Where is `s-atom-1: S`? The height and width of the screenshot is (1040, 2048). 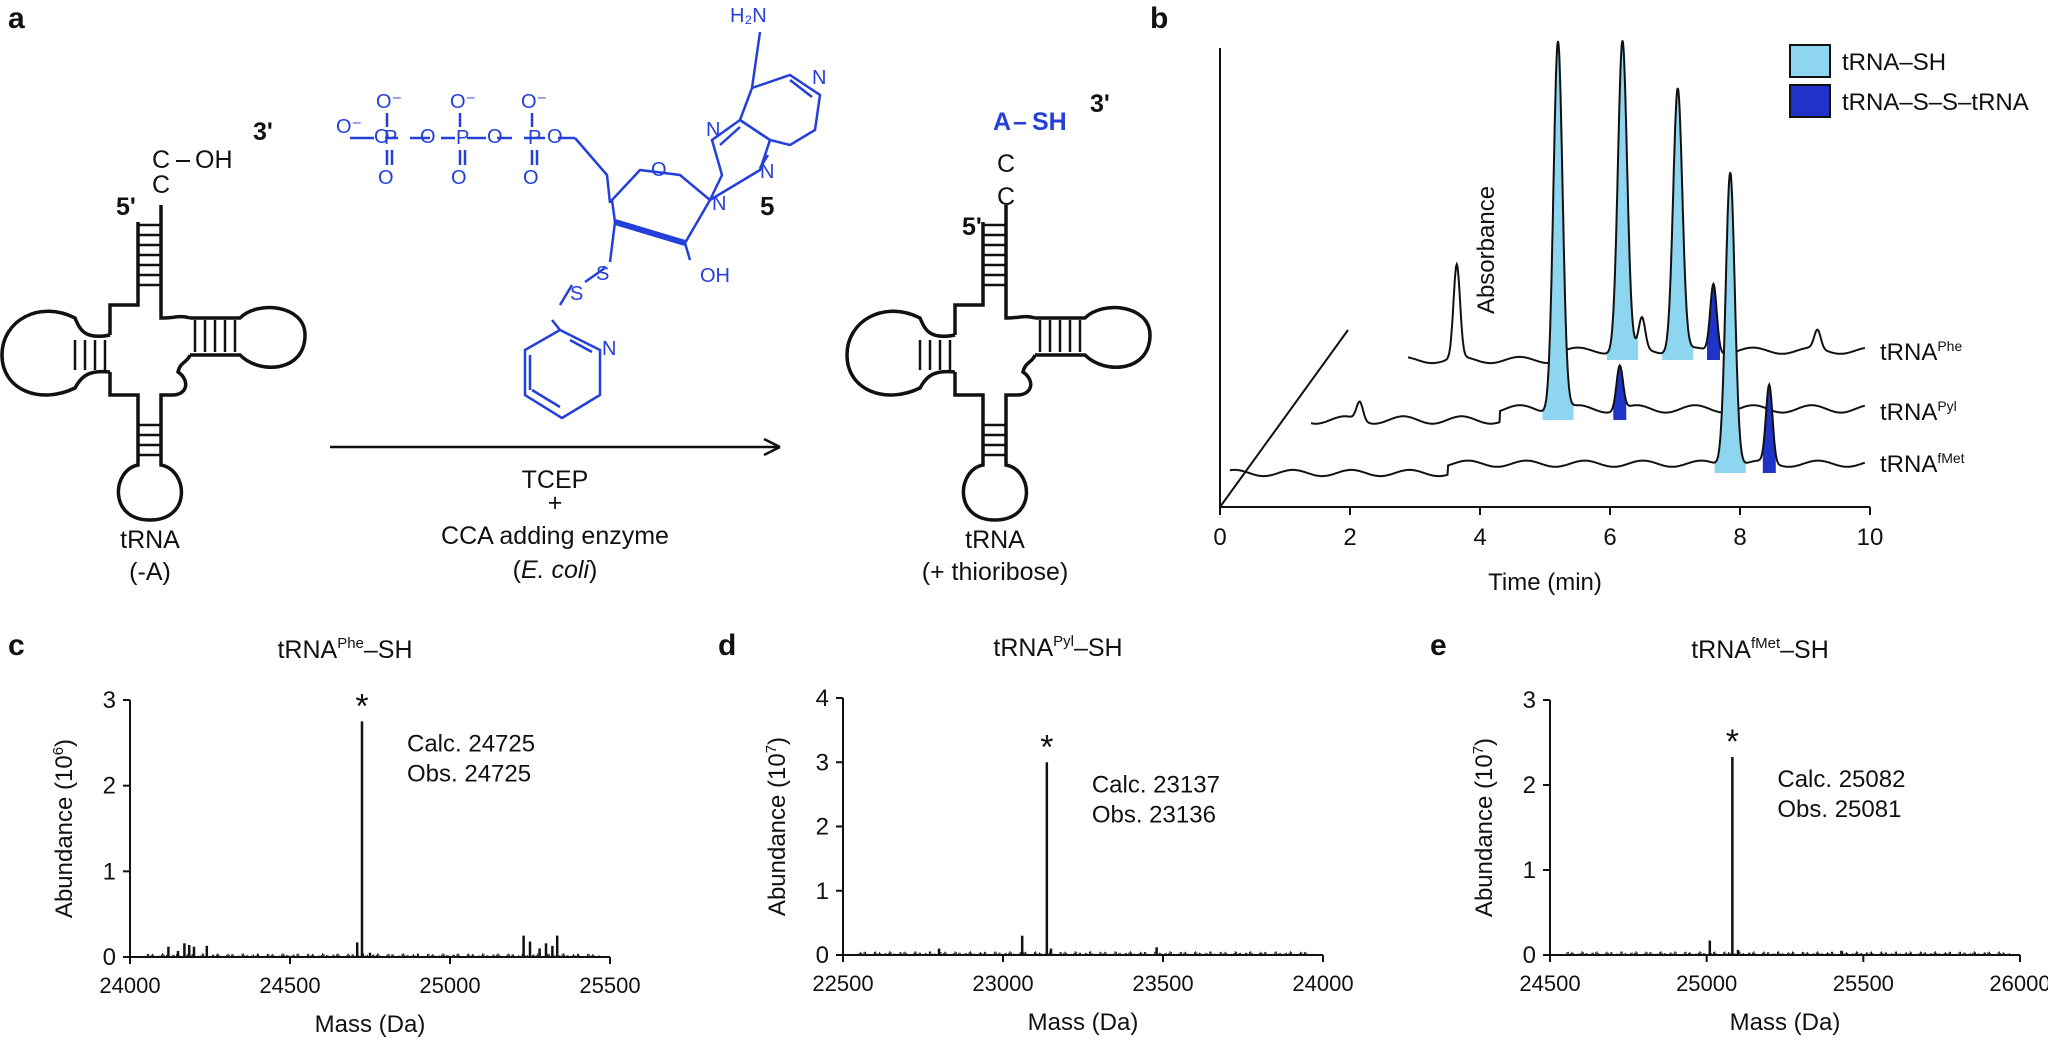
s-atom-1: S is located at coordinates (602, 274).